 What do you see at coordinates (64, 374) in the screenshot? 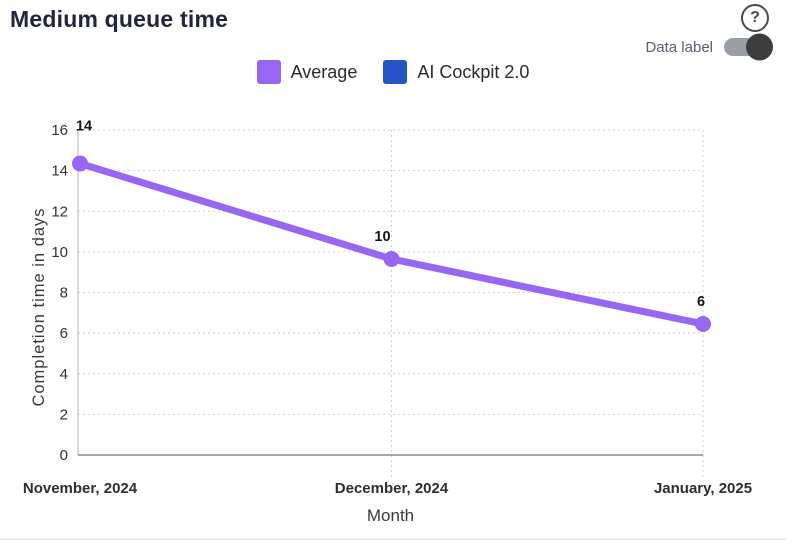
I see `y-tick-label: 4` at bounding box center [64, 374].